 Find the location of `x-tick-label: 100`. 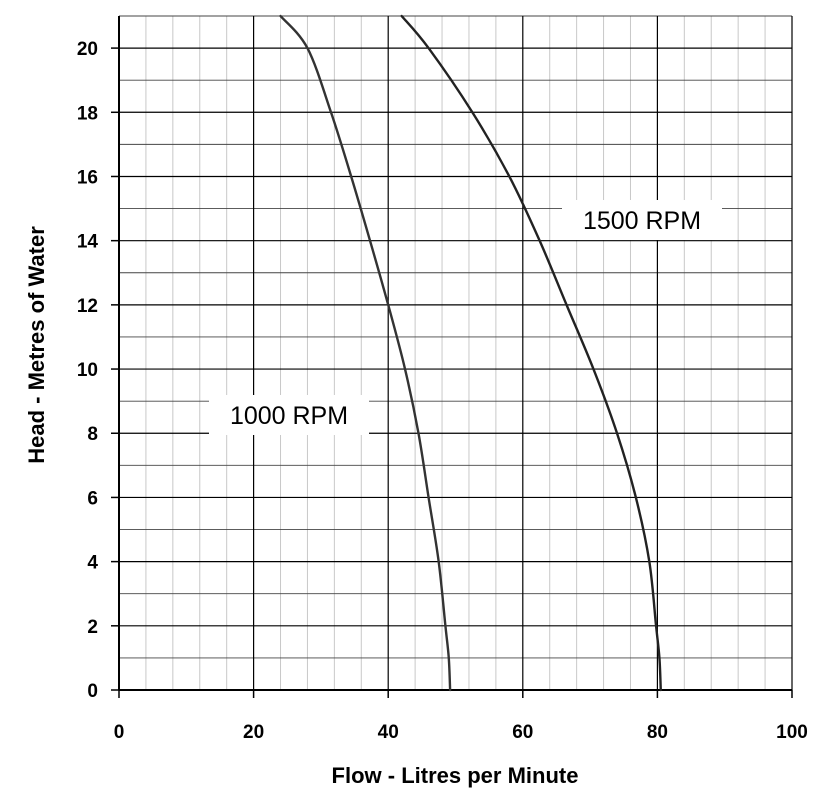

x-tick-label: 100 is located at coordinates (792, 732).